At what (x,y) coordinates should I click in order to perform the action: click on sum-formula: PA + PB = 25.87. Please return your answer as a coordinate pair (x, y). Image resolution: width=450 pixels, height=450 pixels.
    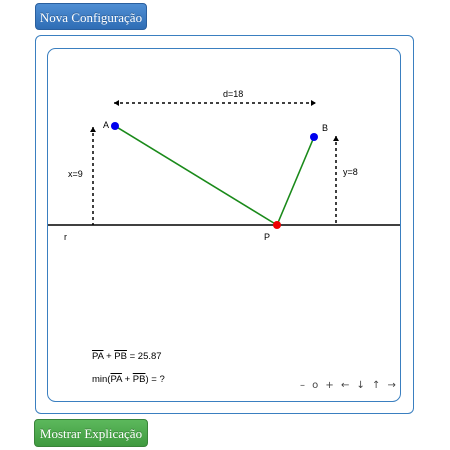
    Looking at the image, I should click on (127, 356).